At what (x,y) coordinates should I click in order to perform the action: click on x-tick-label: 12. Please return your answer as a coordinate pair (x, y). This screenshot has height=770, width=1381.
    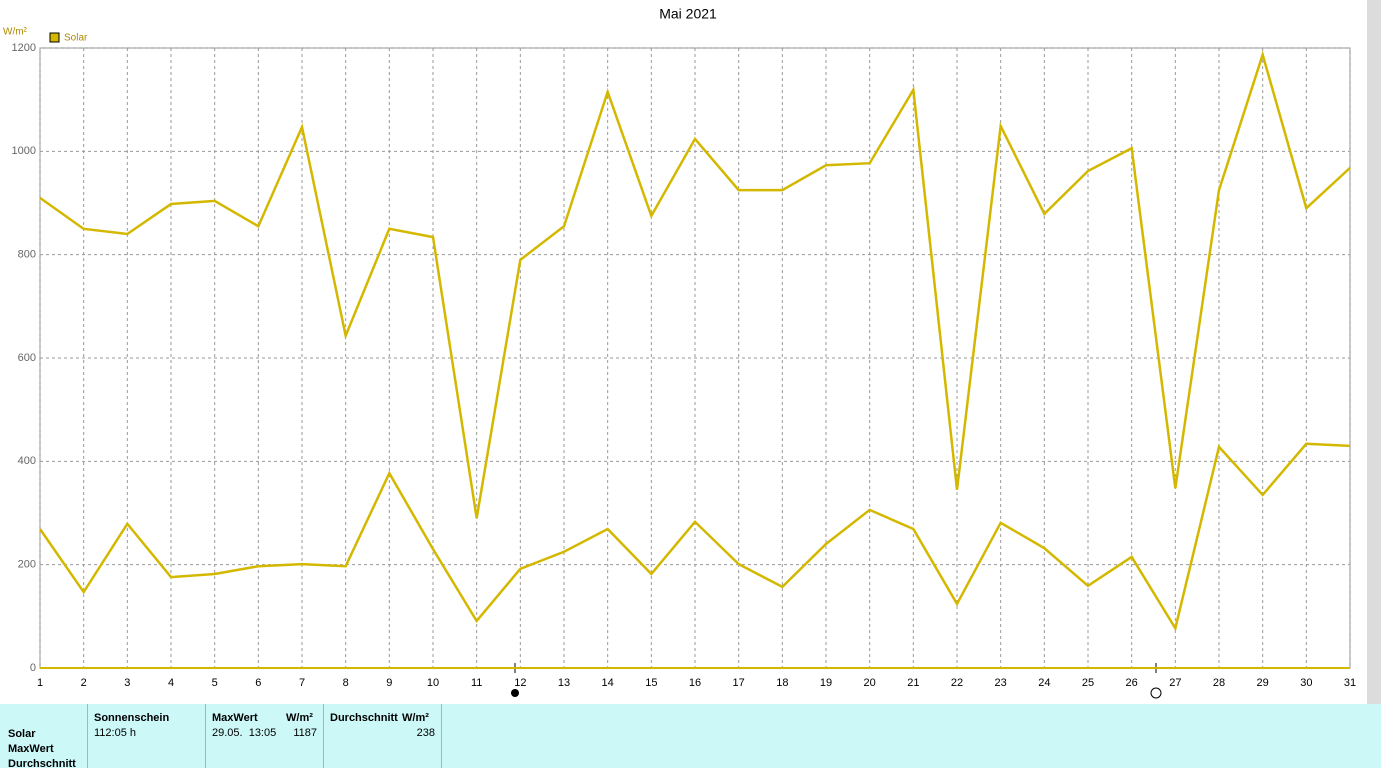
    Looking at the image, I should click on (520, 683).